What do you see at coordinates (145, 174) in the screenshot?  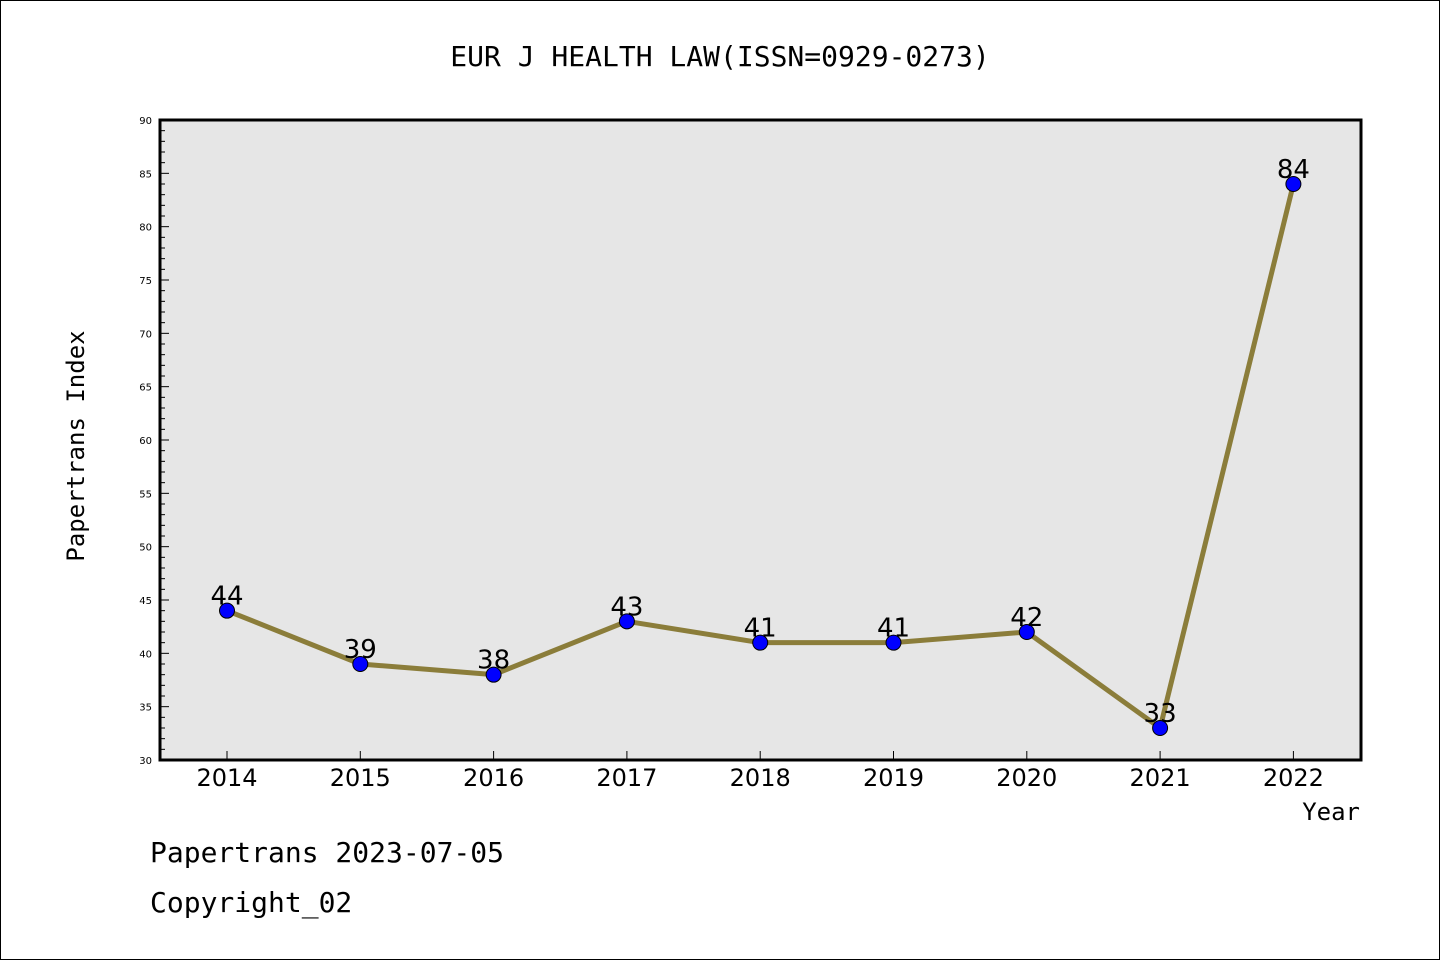 I see `y-tick-label: 85` at bounding box center [145, 174].